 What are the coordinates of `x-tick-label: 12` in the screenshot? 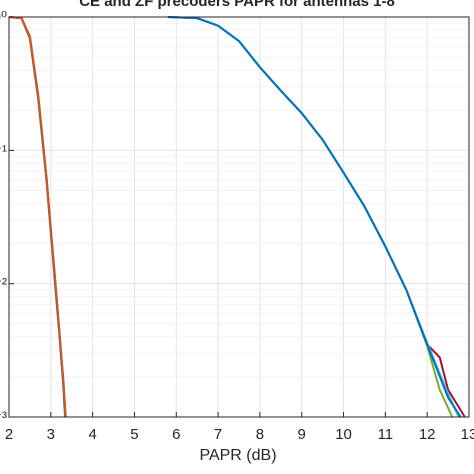 It's located at (427, 434).